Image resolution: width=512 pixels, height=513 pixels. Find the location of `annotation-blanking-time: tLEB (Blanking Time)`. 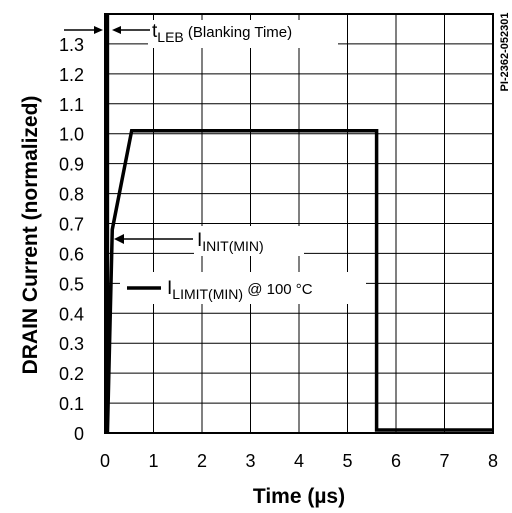

annotation-blanking-time: tLEB (Blanking Time) is located at coordinates (201, 34).